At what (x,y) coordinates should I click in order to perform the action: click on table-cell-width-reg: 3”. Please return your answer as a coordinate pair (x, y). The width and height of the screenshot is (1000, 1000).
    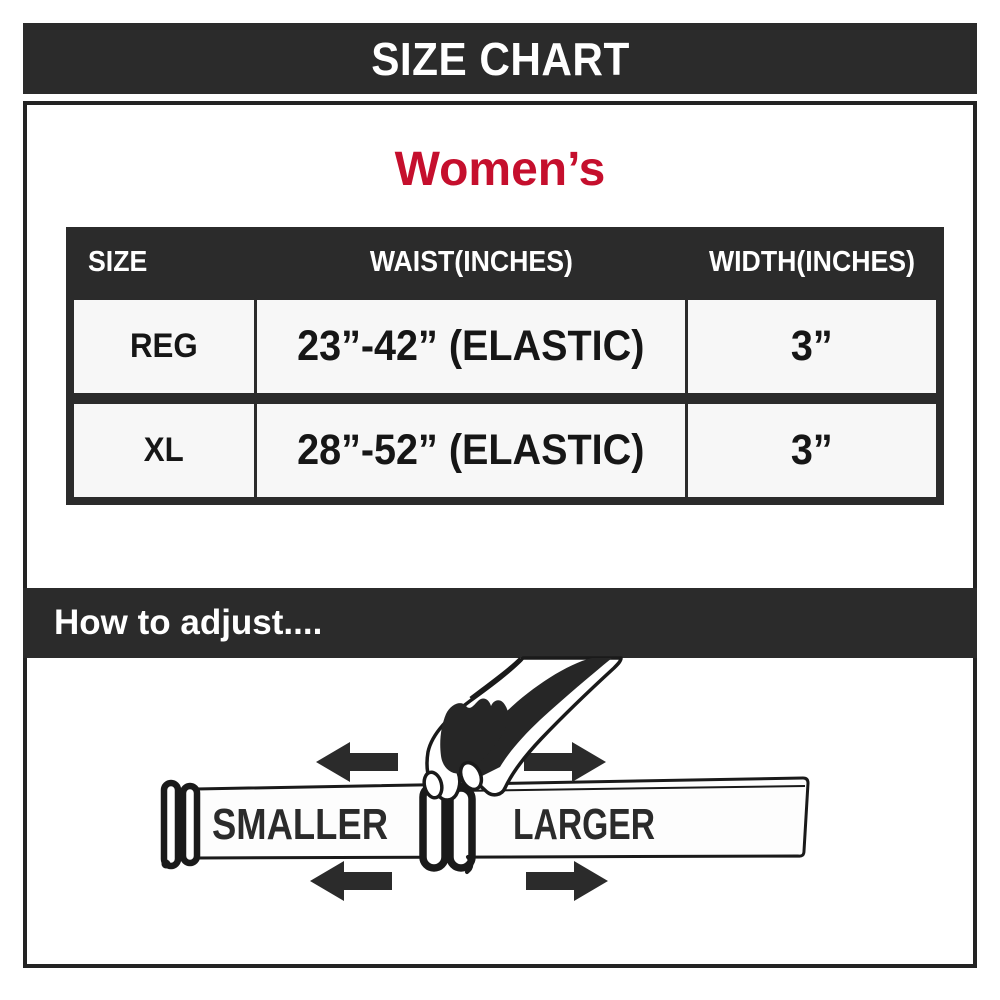
    Looking at the image, I should click on (812, 346).